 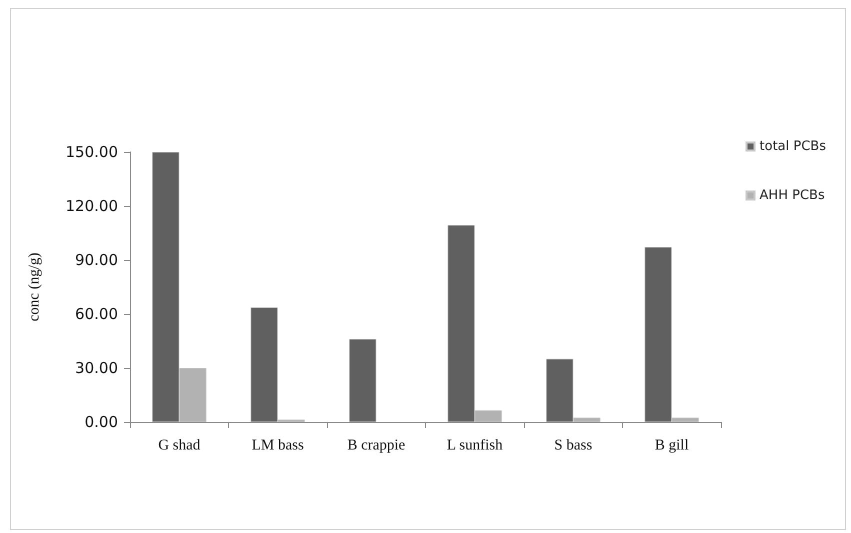 What do you see at coordinates (96, 260) in the screenshot?
I see `y-tick-label: 90.00` at bounding box center [96, 260].